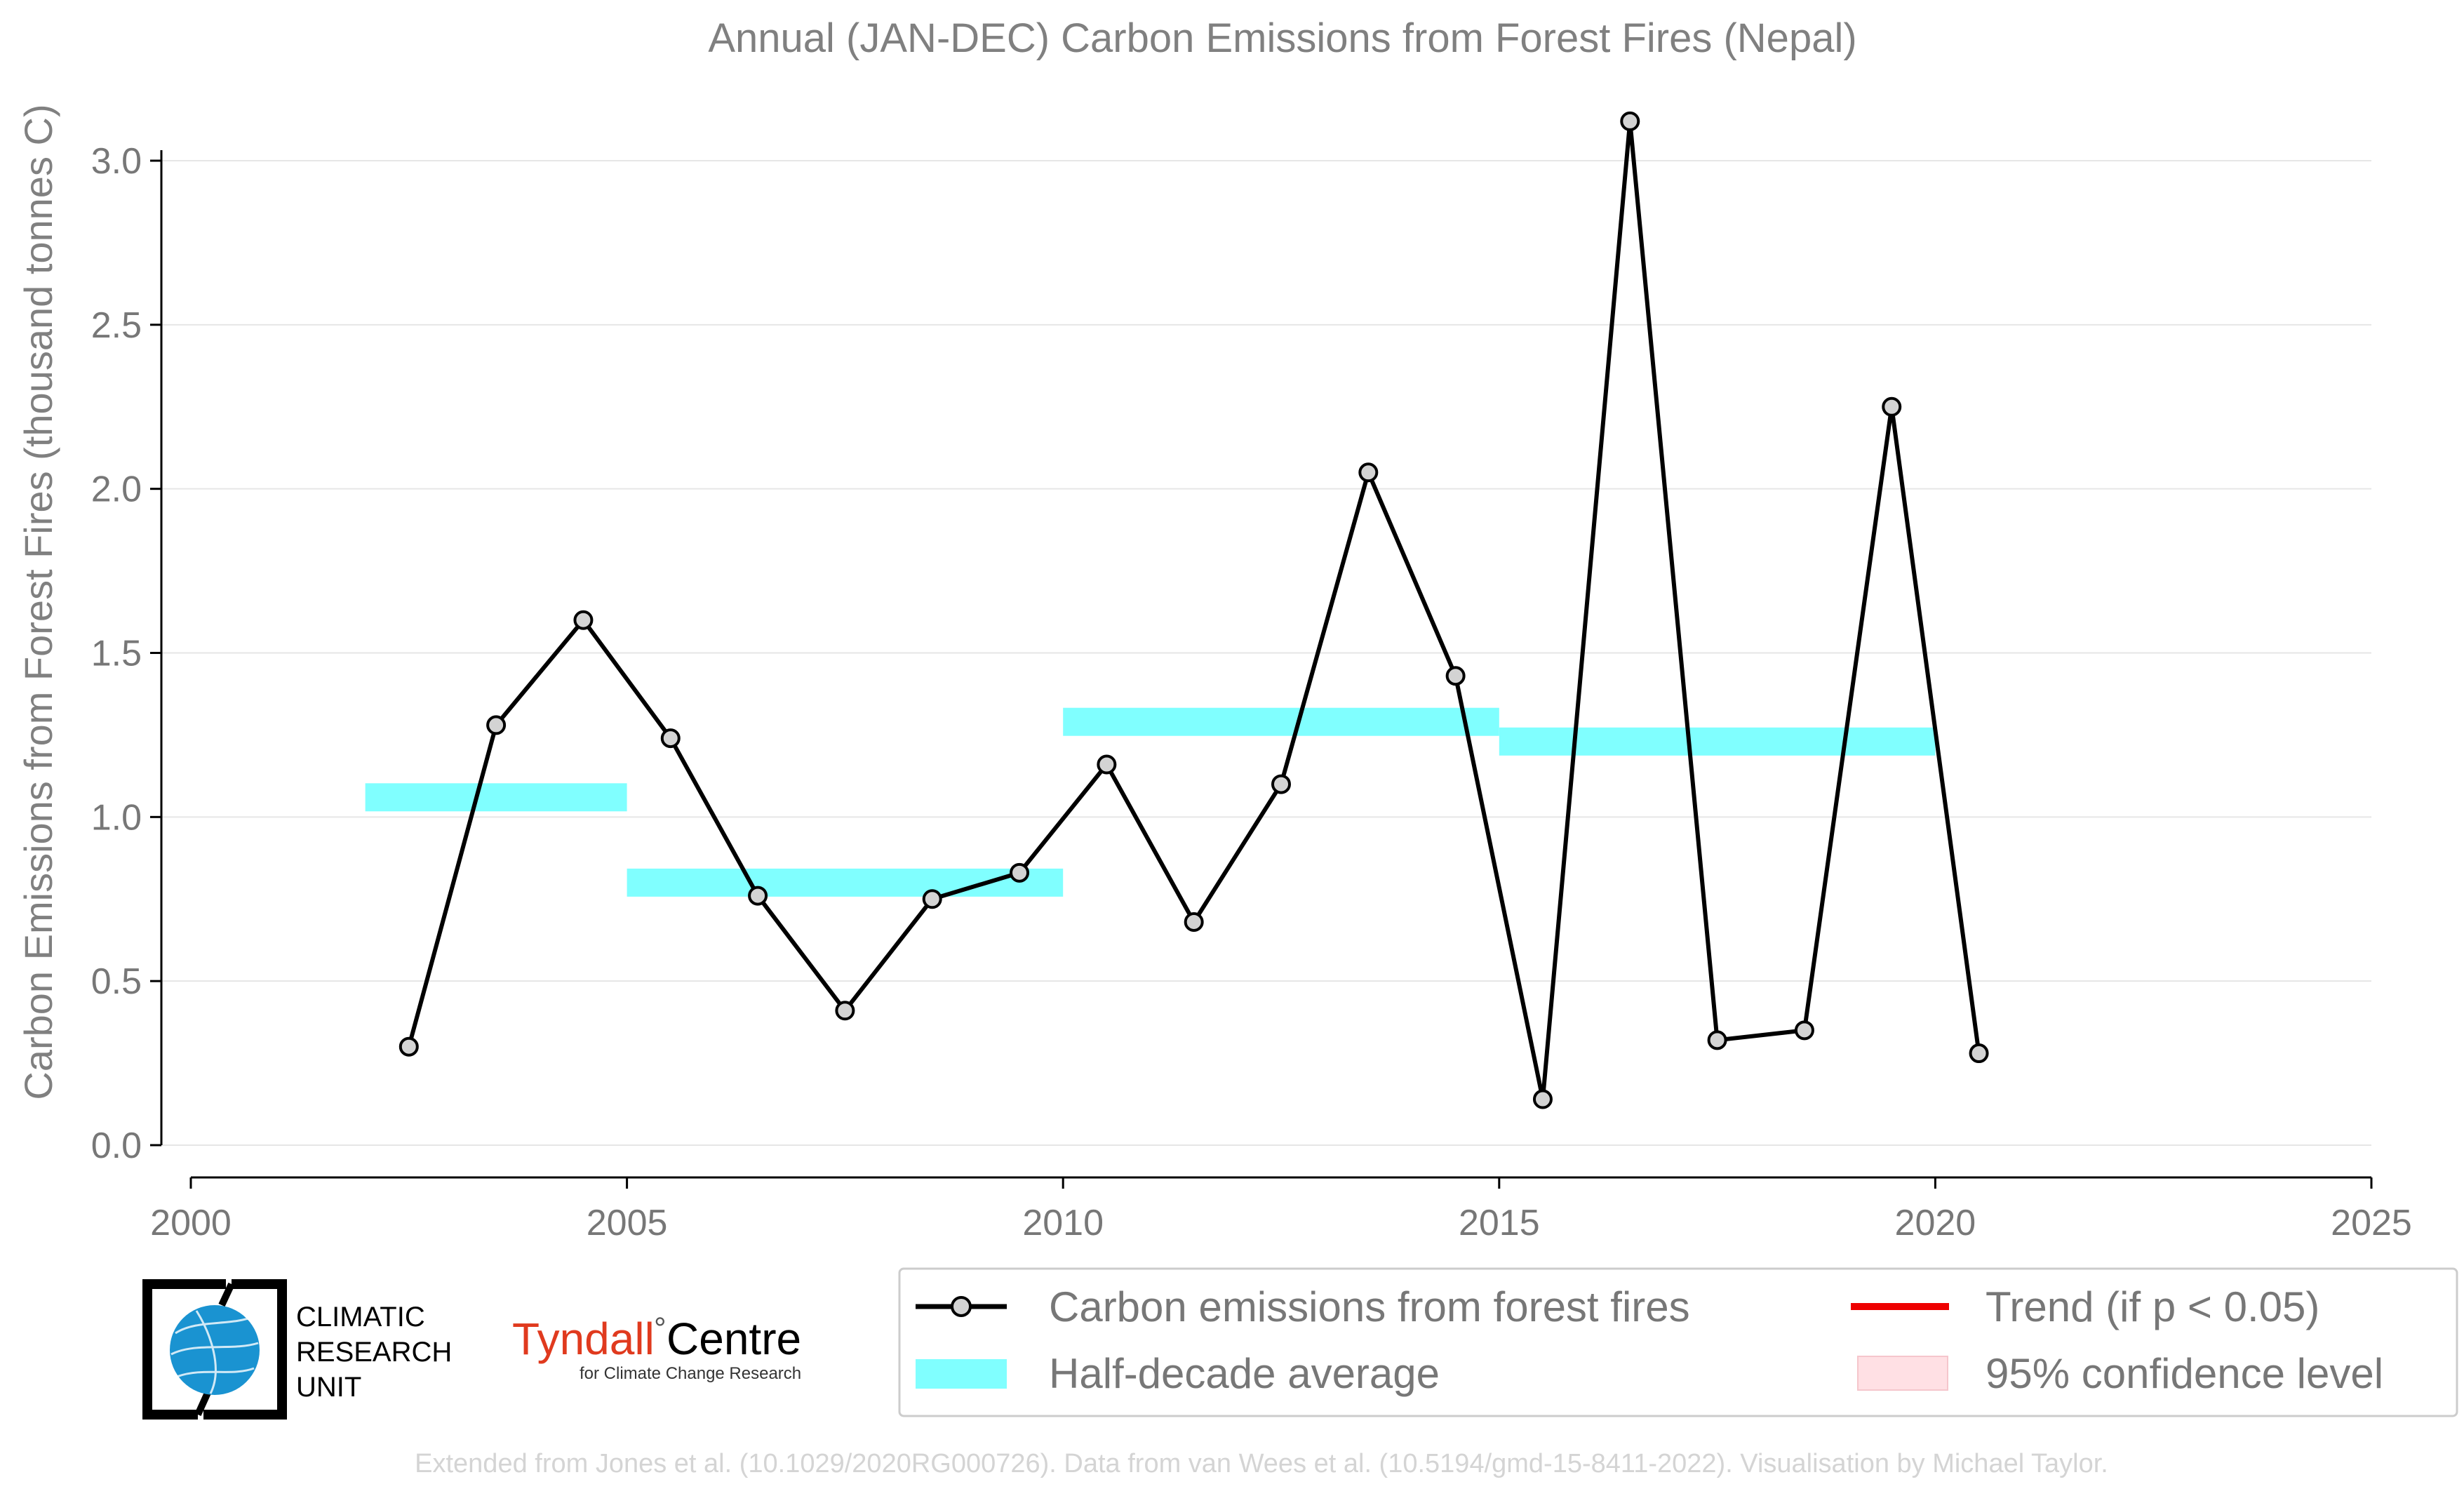 The image size is (2464, 1496). Describe the element at coordinates (1935, 1223) in the screenshot. I see `x-tick-label: 2020` at that location.